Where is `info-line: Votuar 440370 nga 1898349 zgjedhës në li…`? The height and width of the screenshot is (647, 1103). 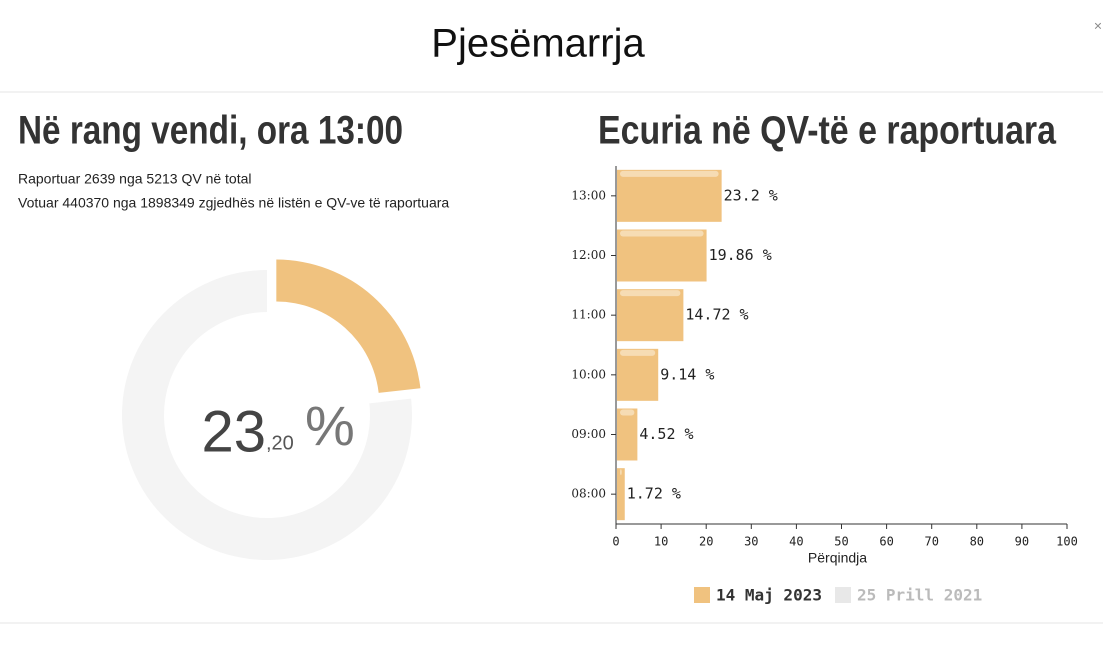 info-line: Votuar 440370 nga 1898349 zgjedhës në li… is located at coordinates (233, 203).